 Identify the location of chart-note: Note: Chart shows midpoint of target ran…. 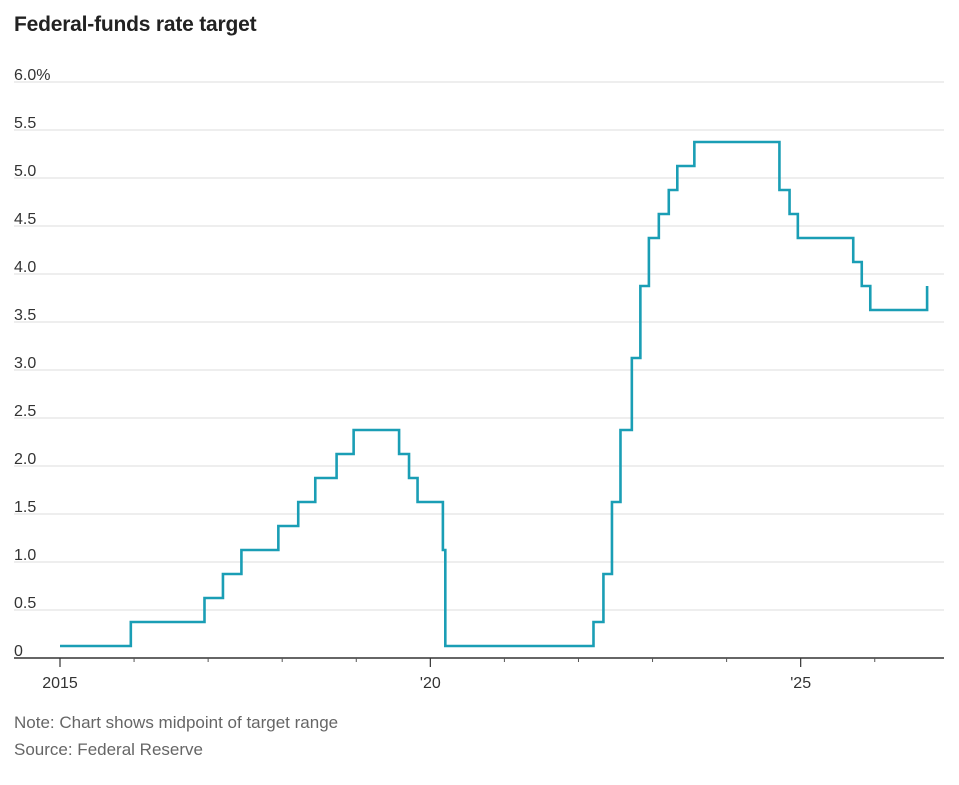
(176, 722).